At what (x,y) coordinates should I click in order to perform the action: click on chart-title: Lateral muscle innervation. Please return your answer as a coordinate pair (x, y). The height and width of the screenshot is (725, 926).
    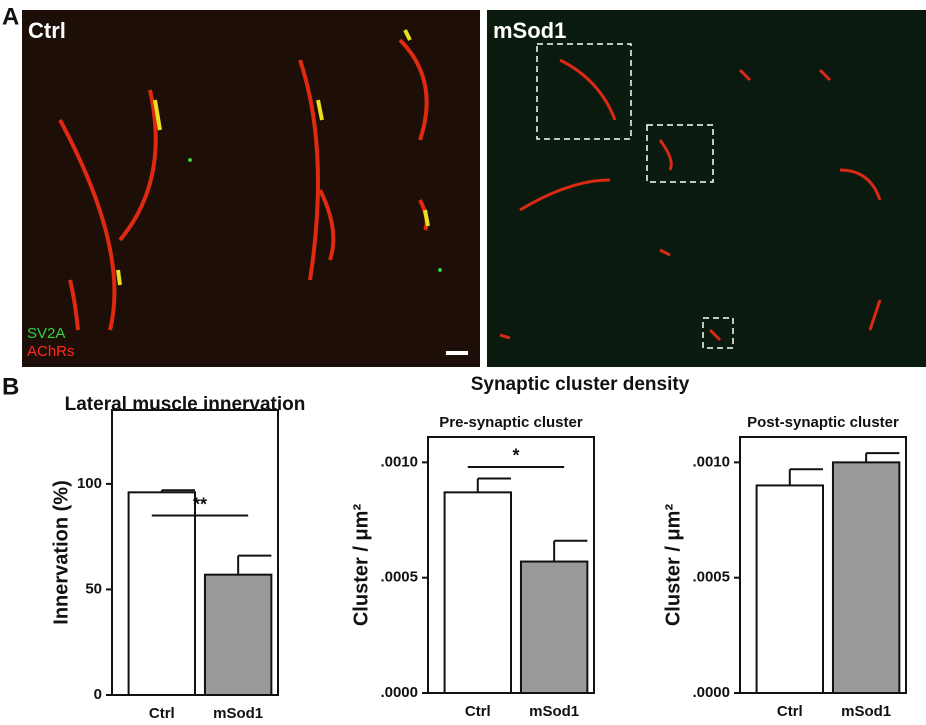
    Looking at the image, I should click on (185, 404).